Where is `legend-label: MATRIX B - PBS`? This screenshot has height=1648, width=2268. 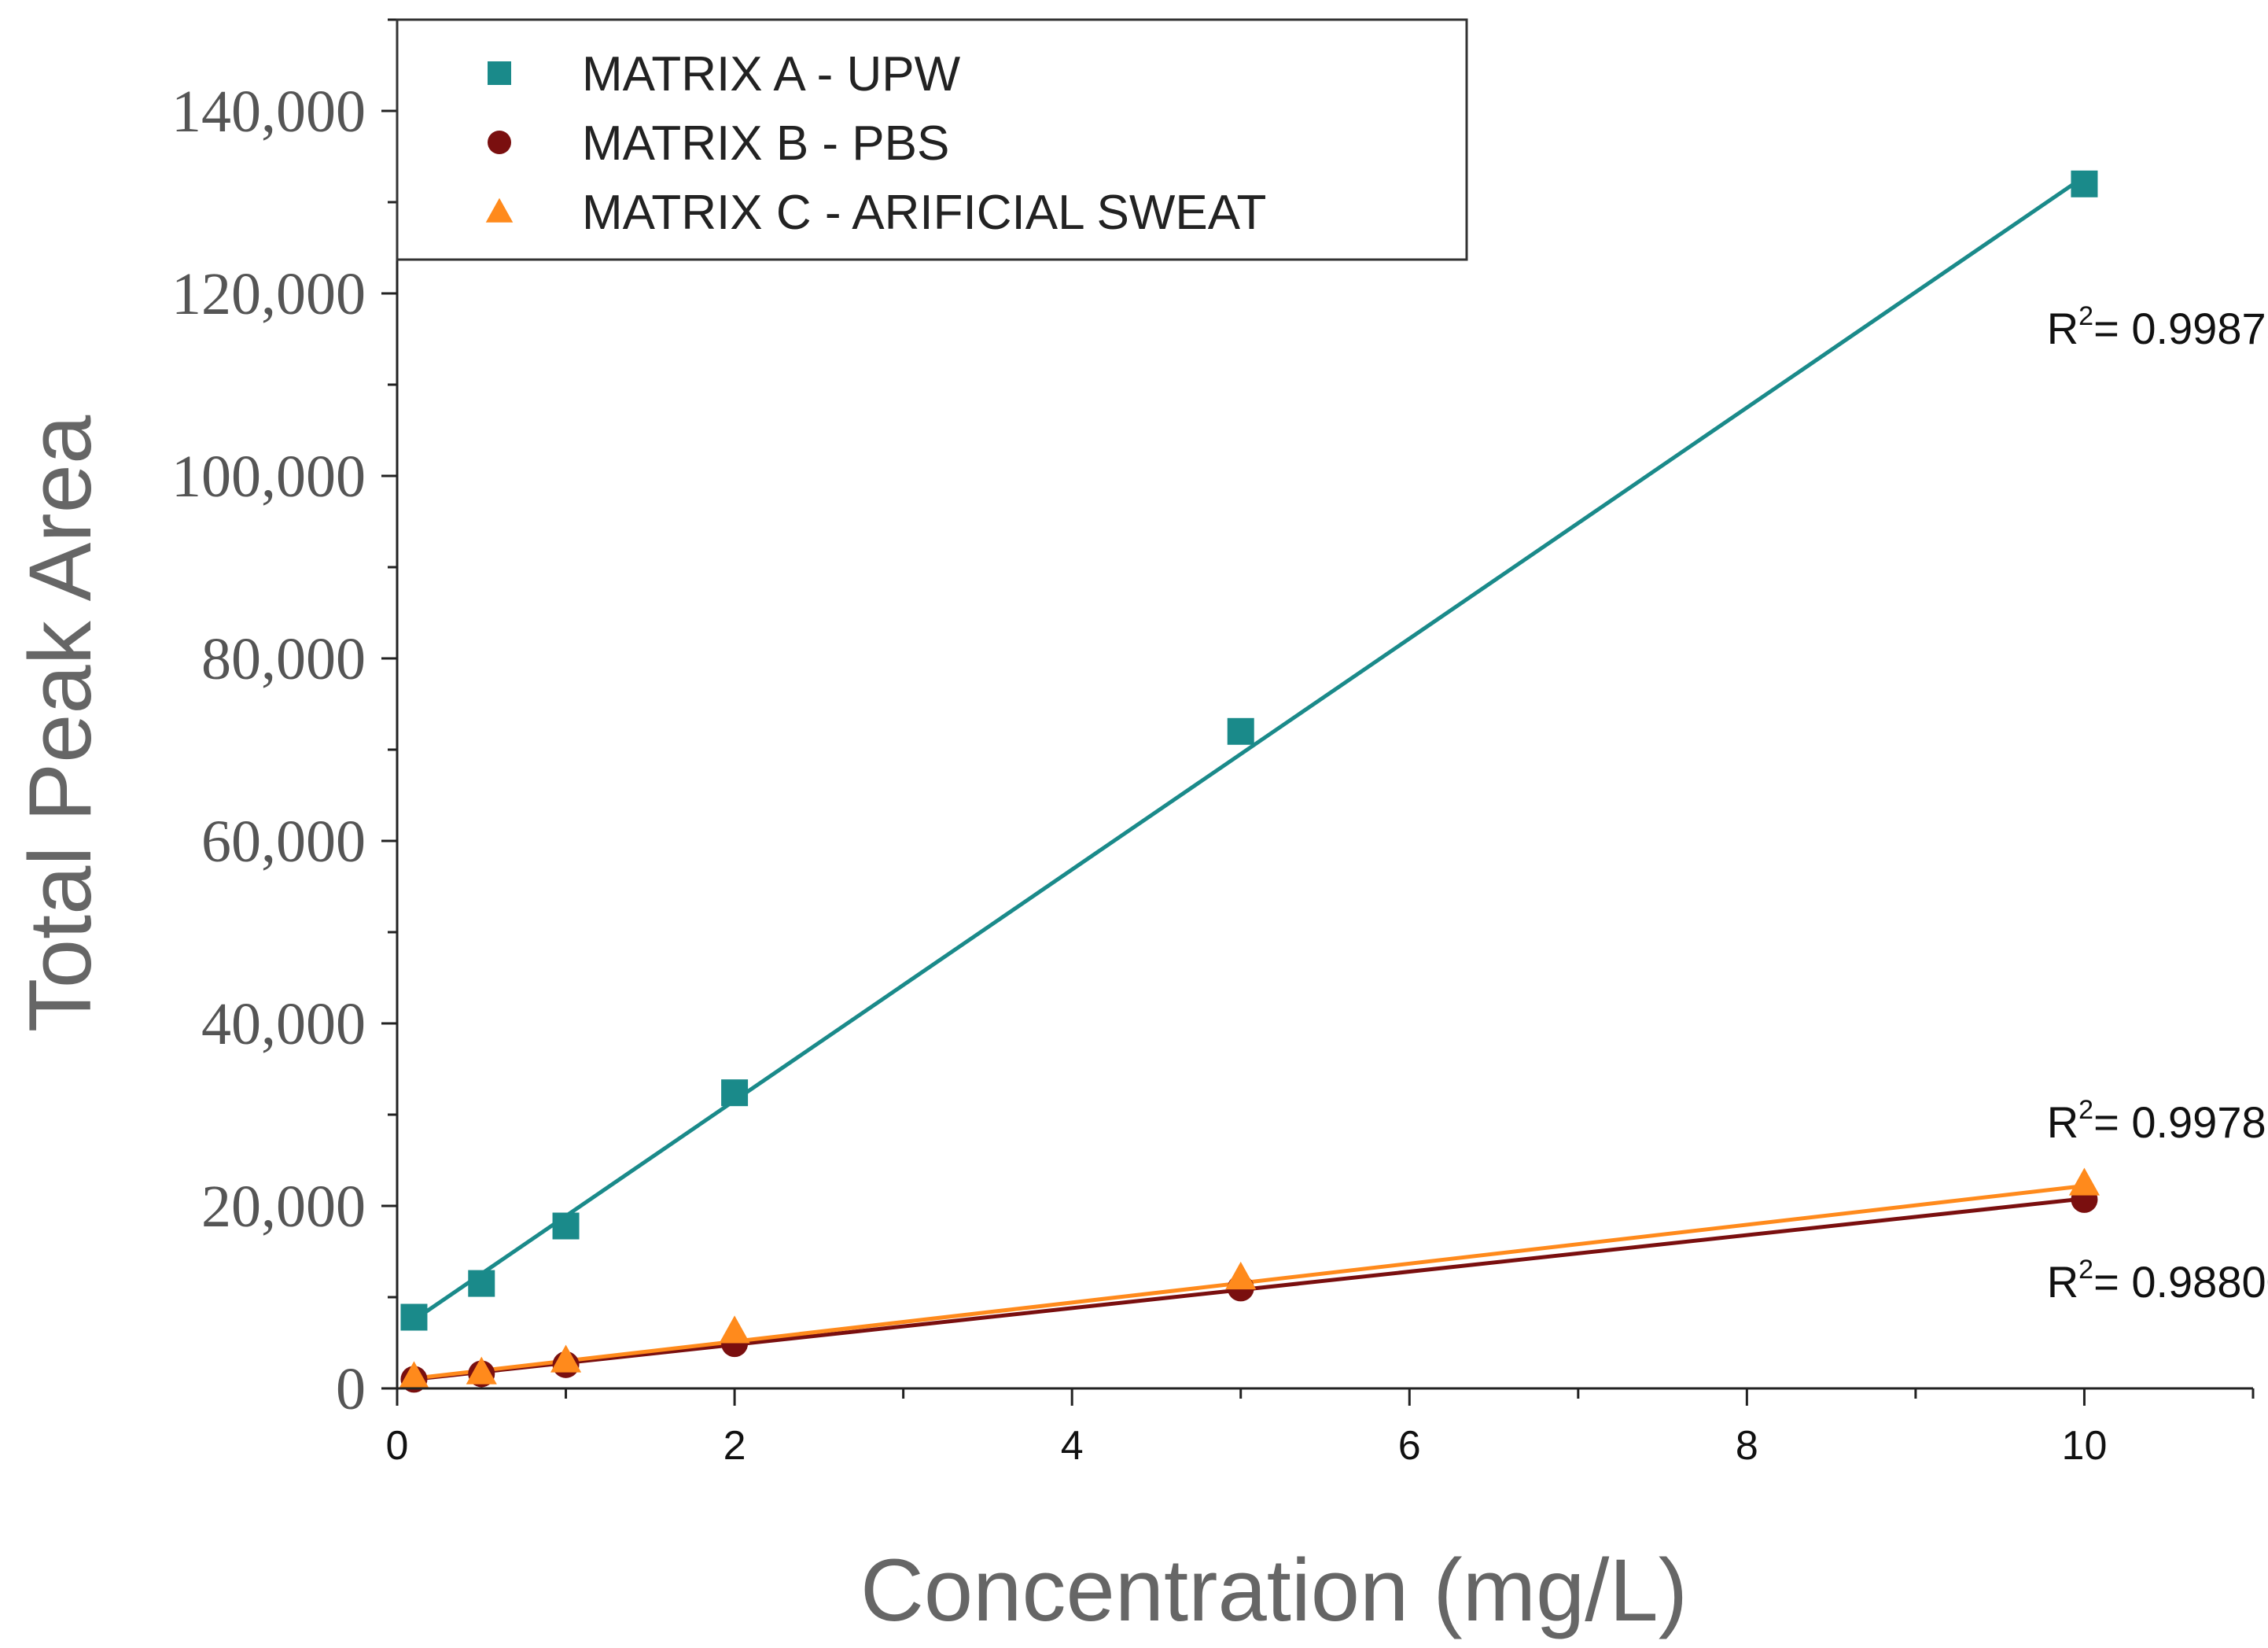
legend-label: MATRIX B - PBS is located at coordinates (765, 143).